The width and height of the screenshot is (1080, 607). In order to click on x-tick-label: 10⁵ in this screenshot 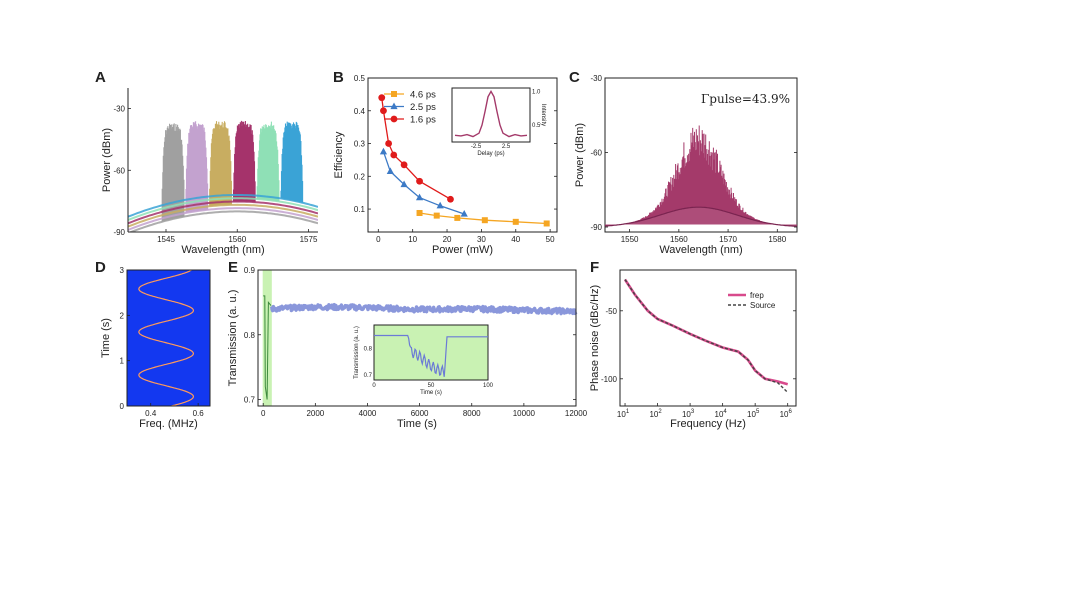, I will do `click(753, 414)`.